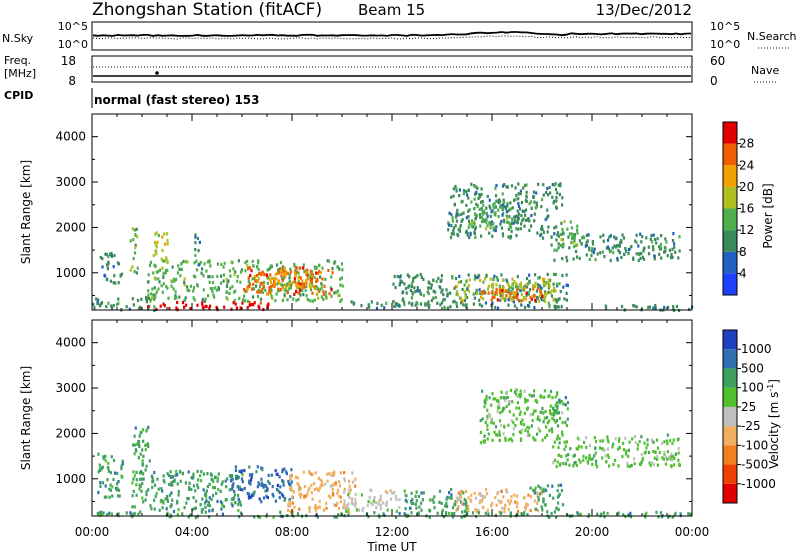 This screenshot has height=554, width=800. I want to click on cpid-label: CPID, so click(18, 95).